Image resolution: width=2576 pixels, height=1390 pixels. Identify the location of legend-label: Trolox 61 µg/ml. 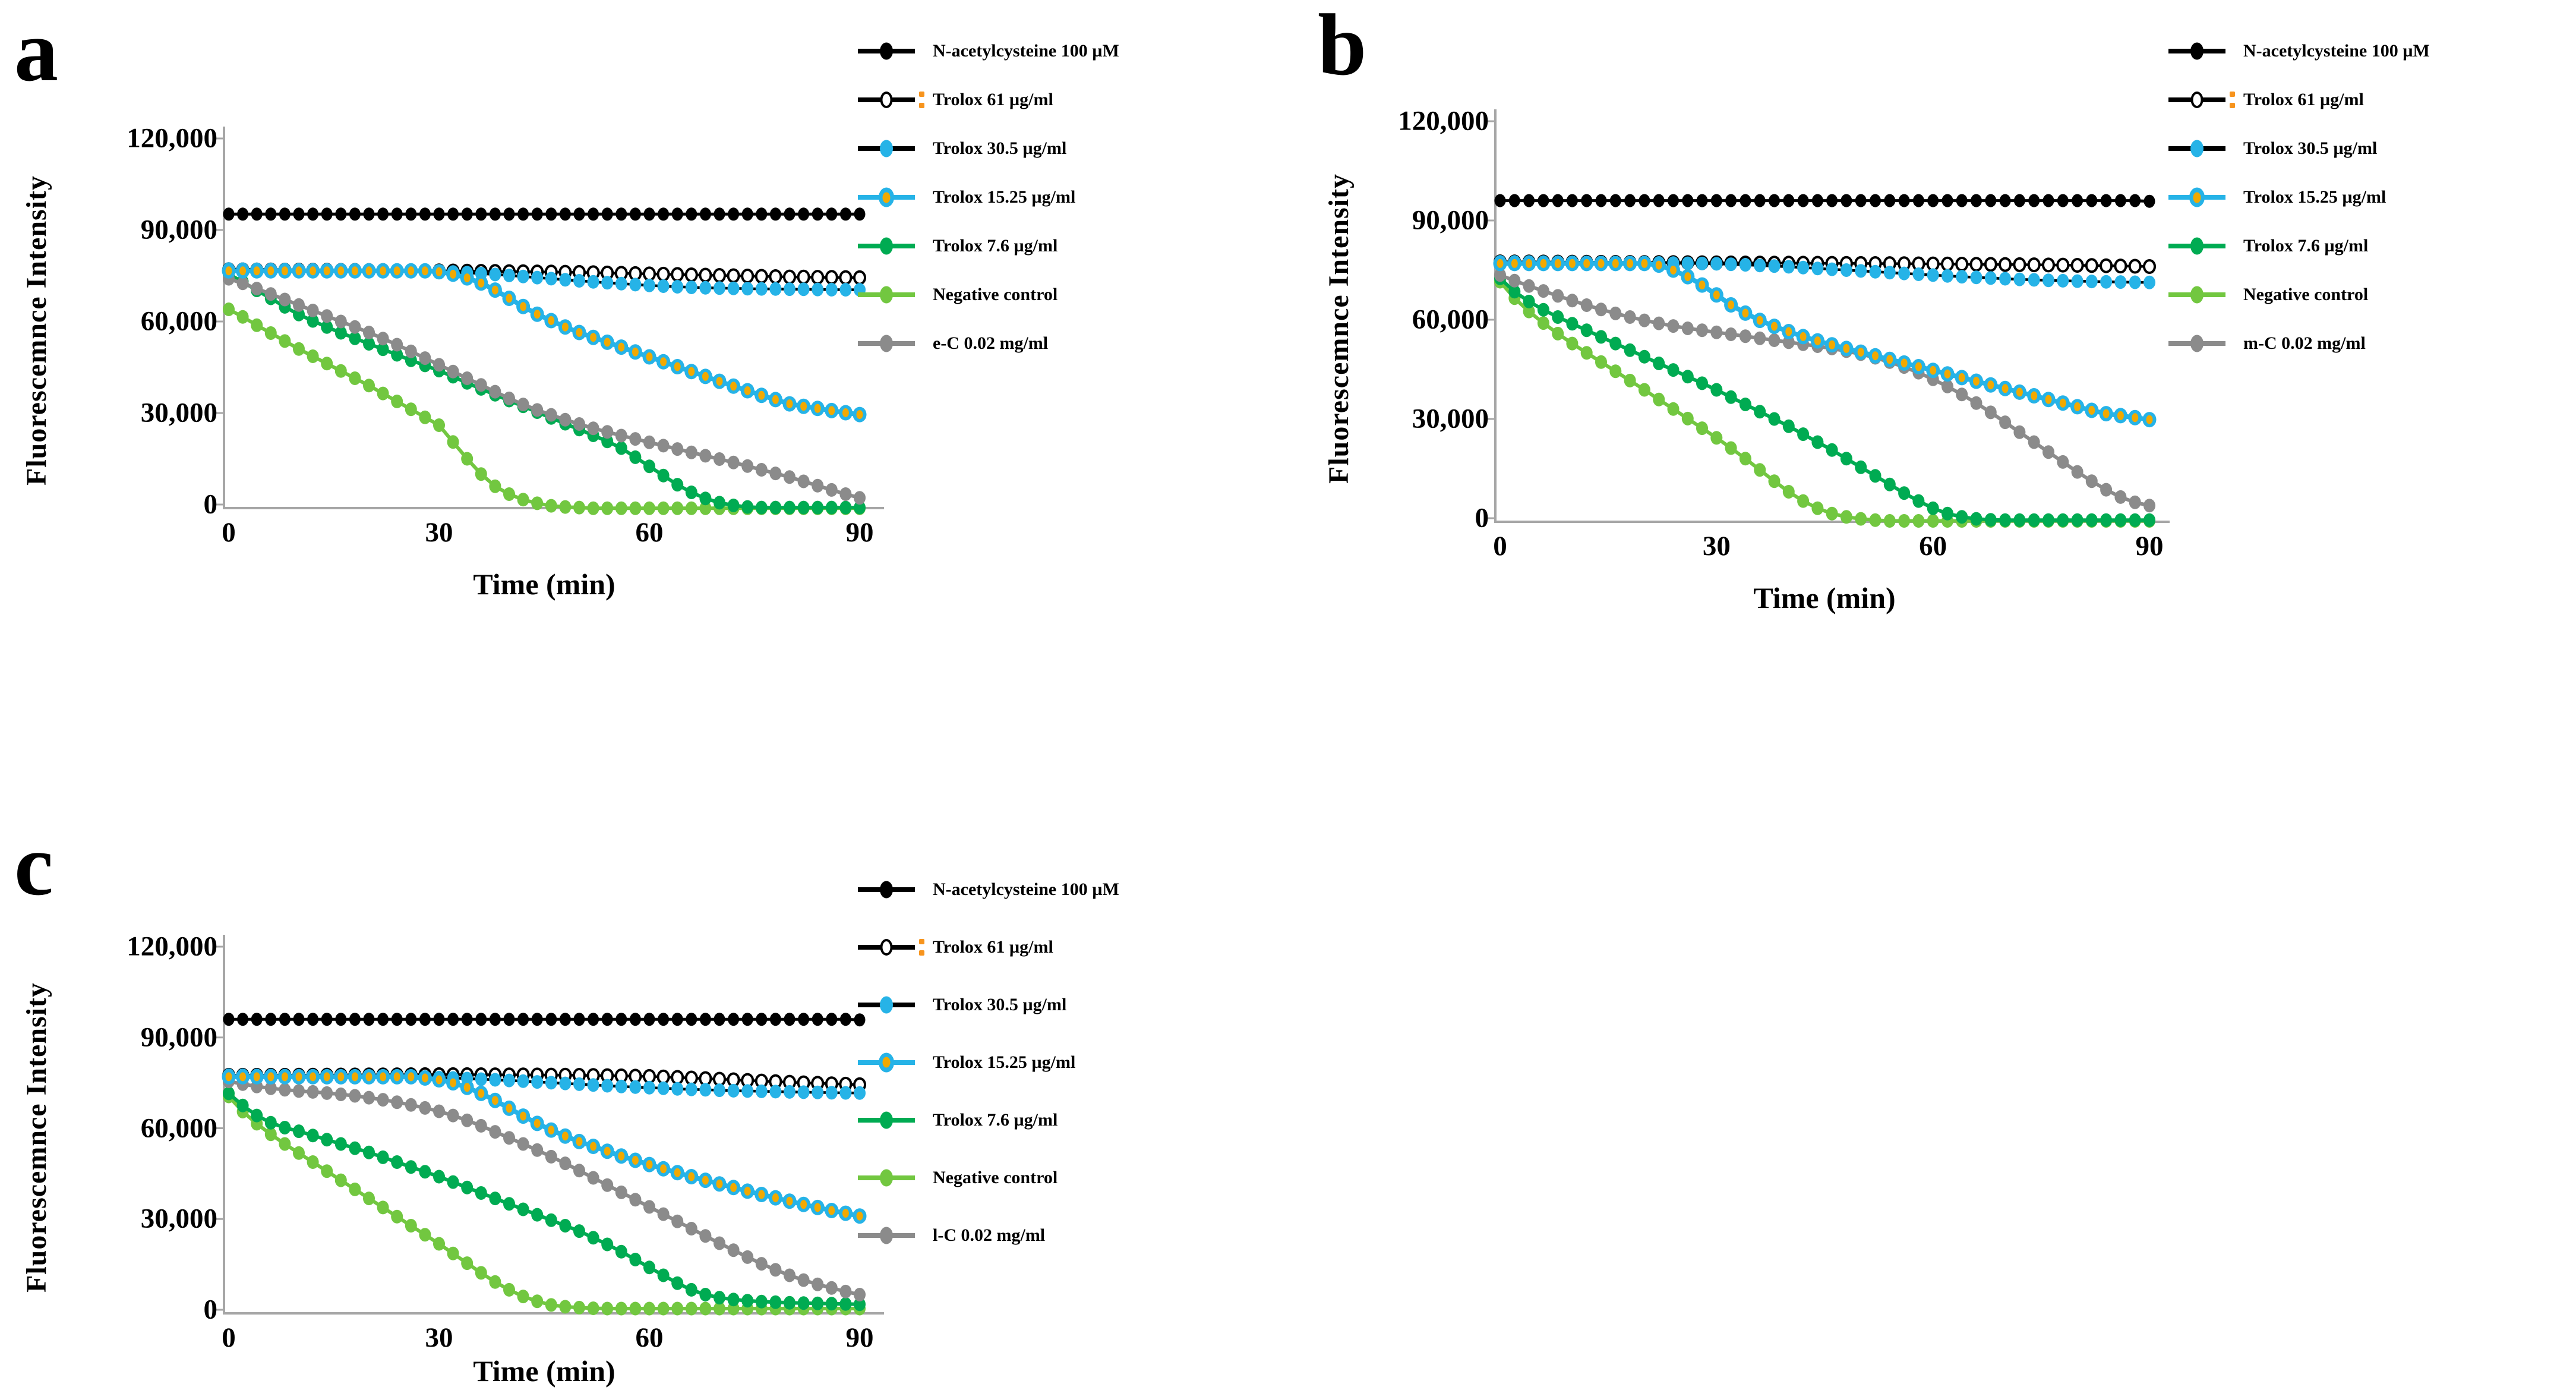
(993, 947).